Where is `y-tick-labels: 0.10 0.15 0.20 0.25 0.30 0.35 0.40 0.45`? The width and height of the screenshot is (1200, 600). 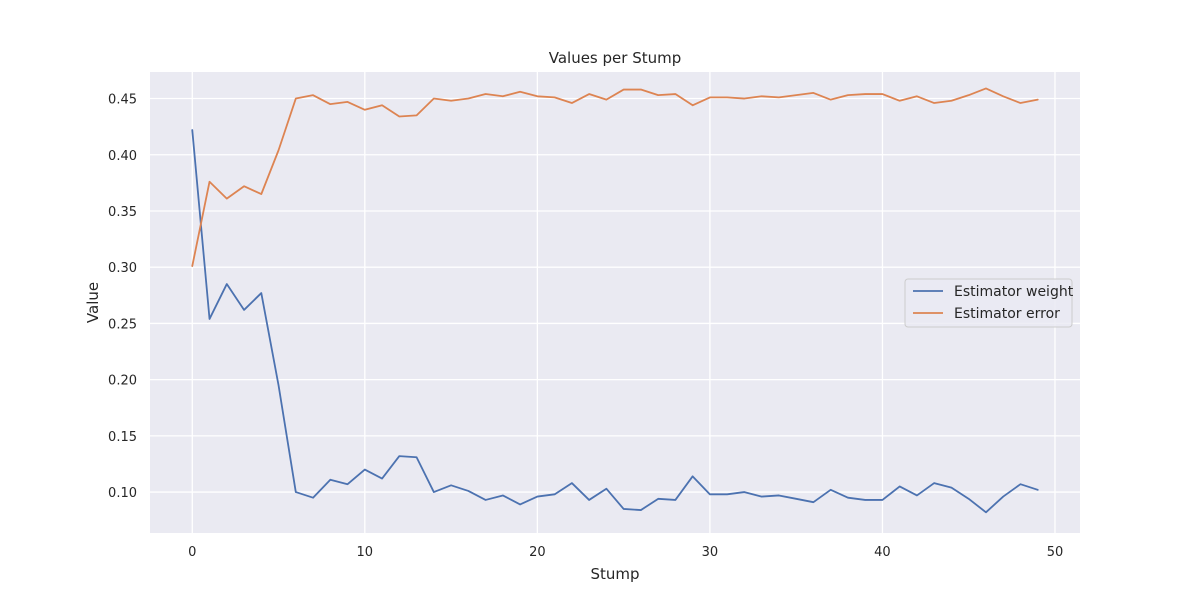 y-tick-labels: 0.10 0.15 0.20 0.25 0.30 0.35 0.40 0.45 is located at coordinates (122, 297).